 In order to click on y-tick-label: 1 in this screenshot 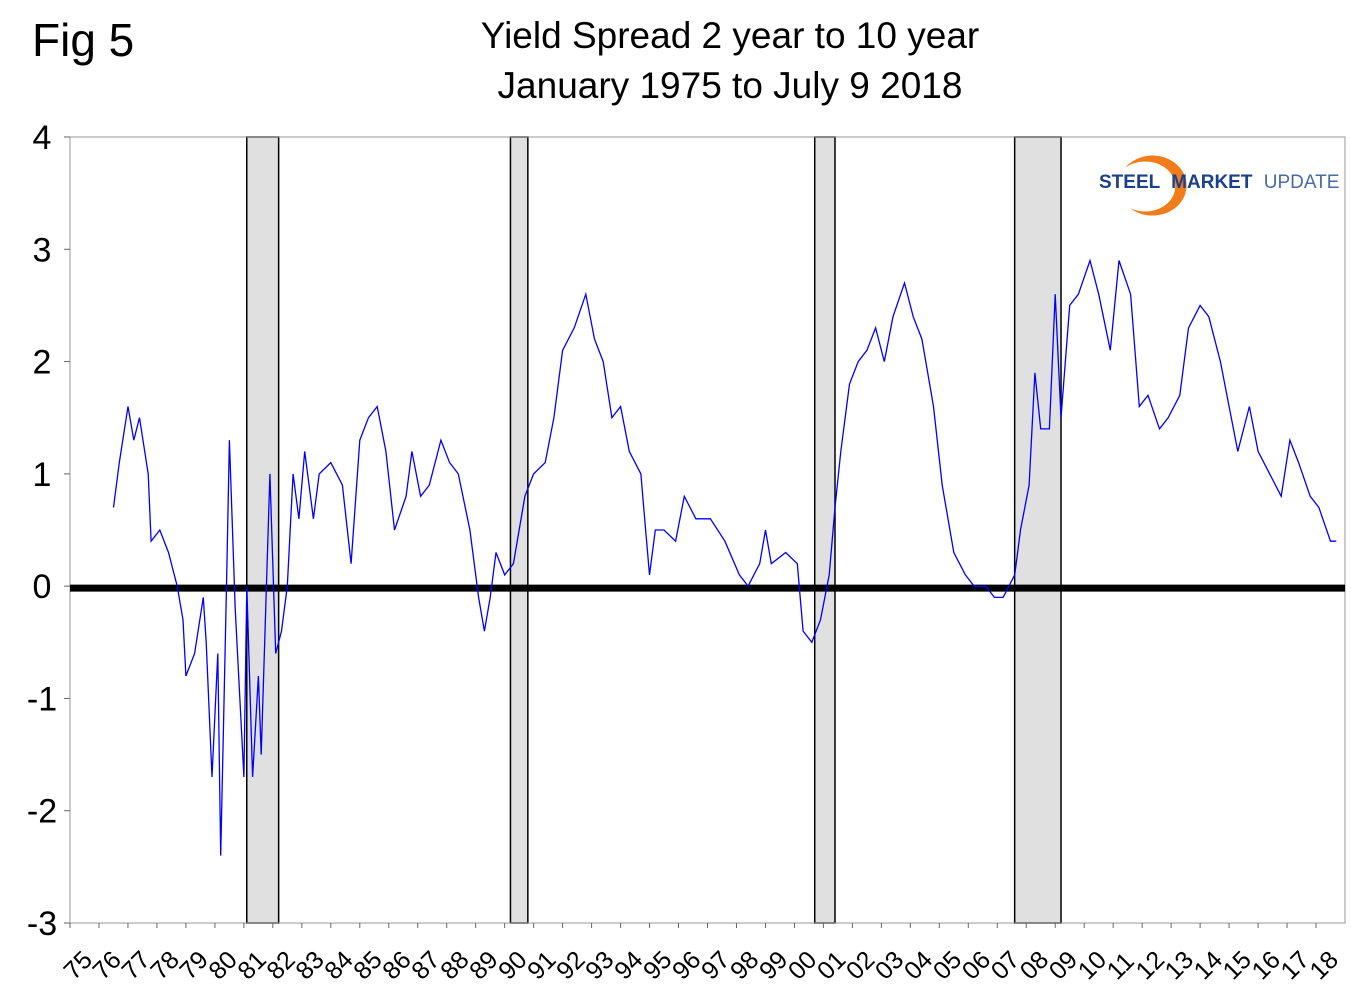, I will do `click(42, 475)`.